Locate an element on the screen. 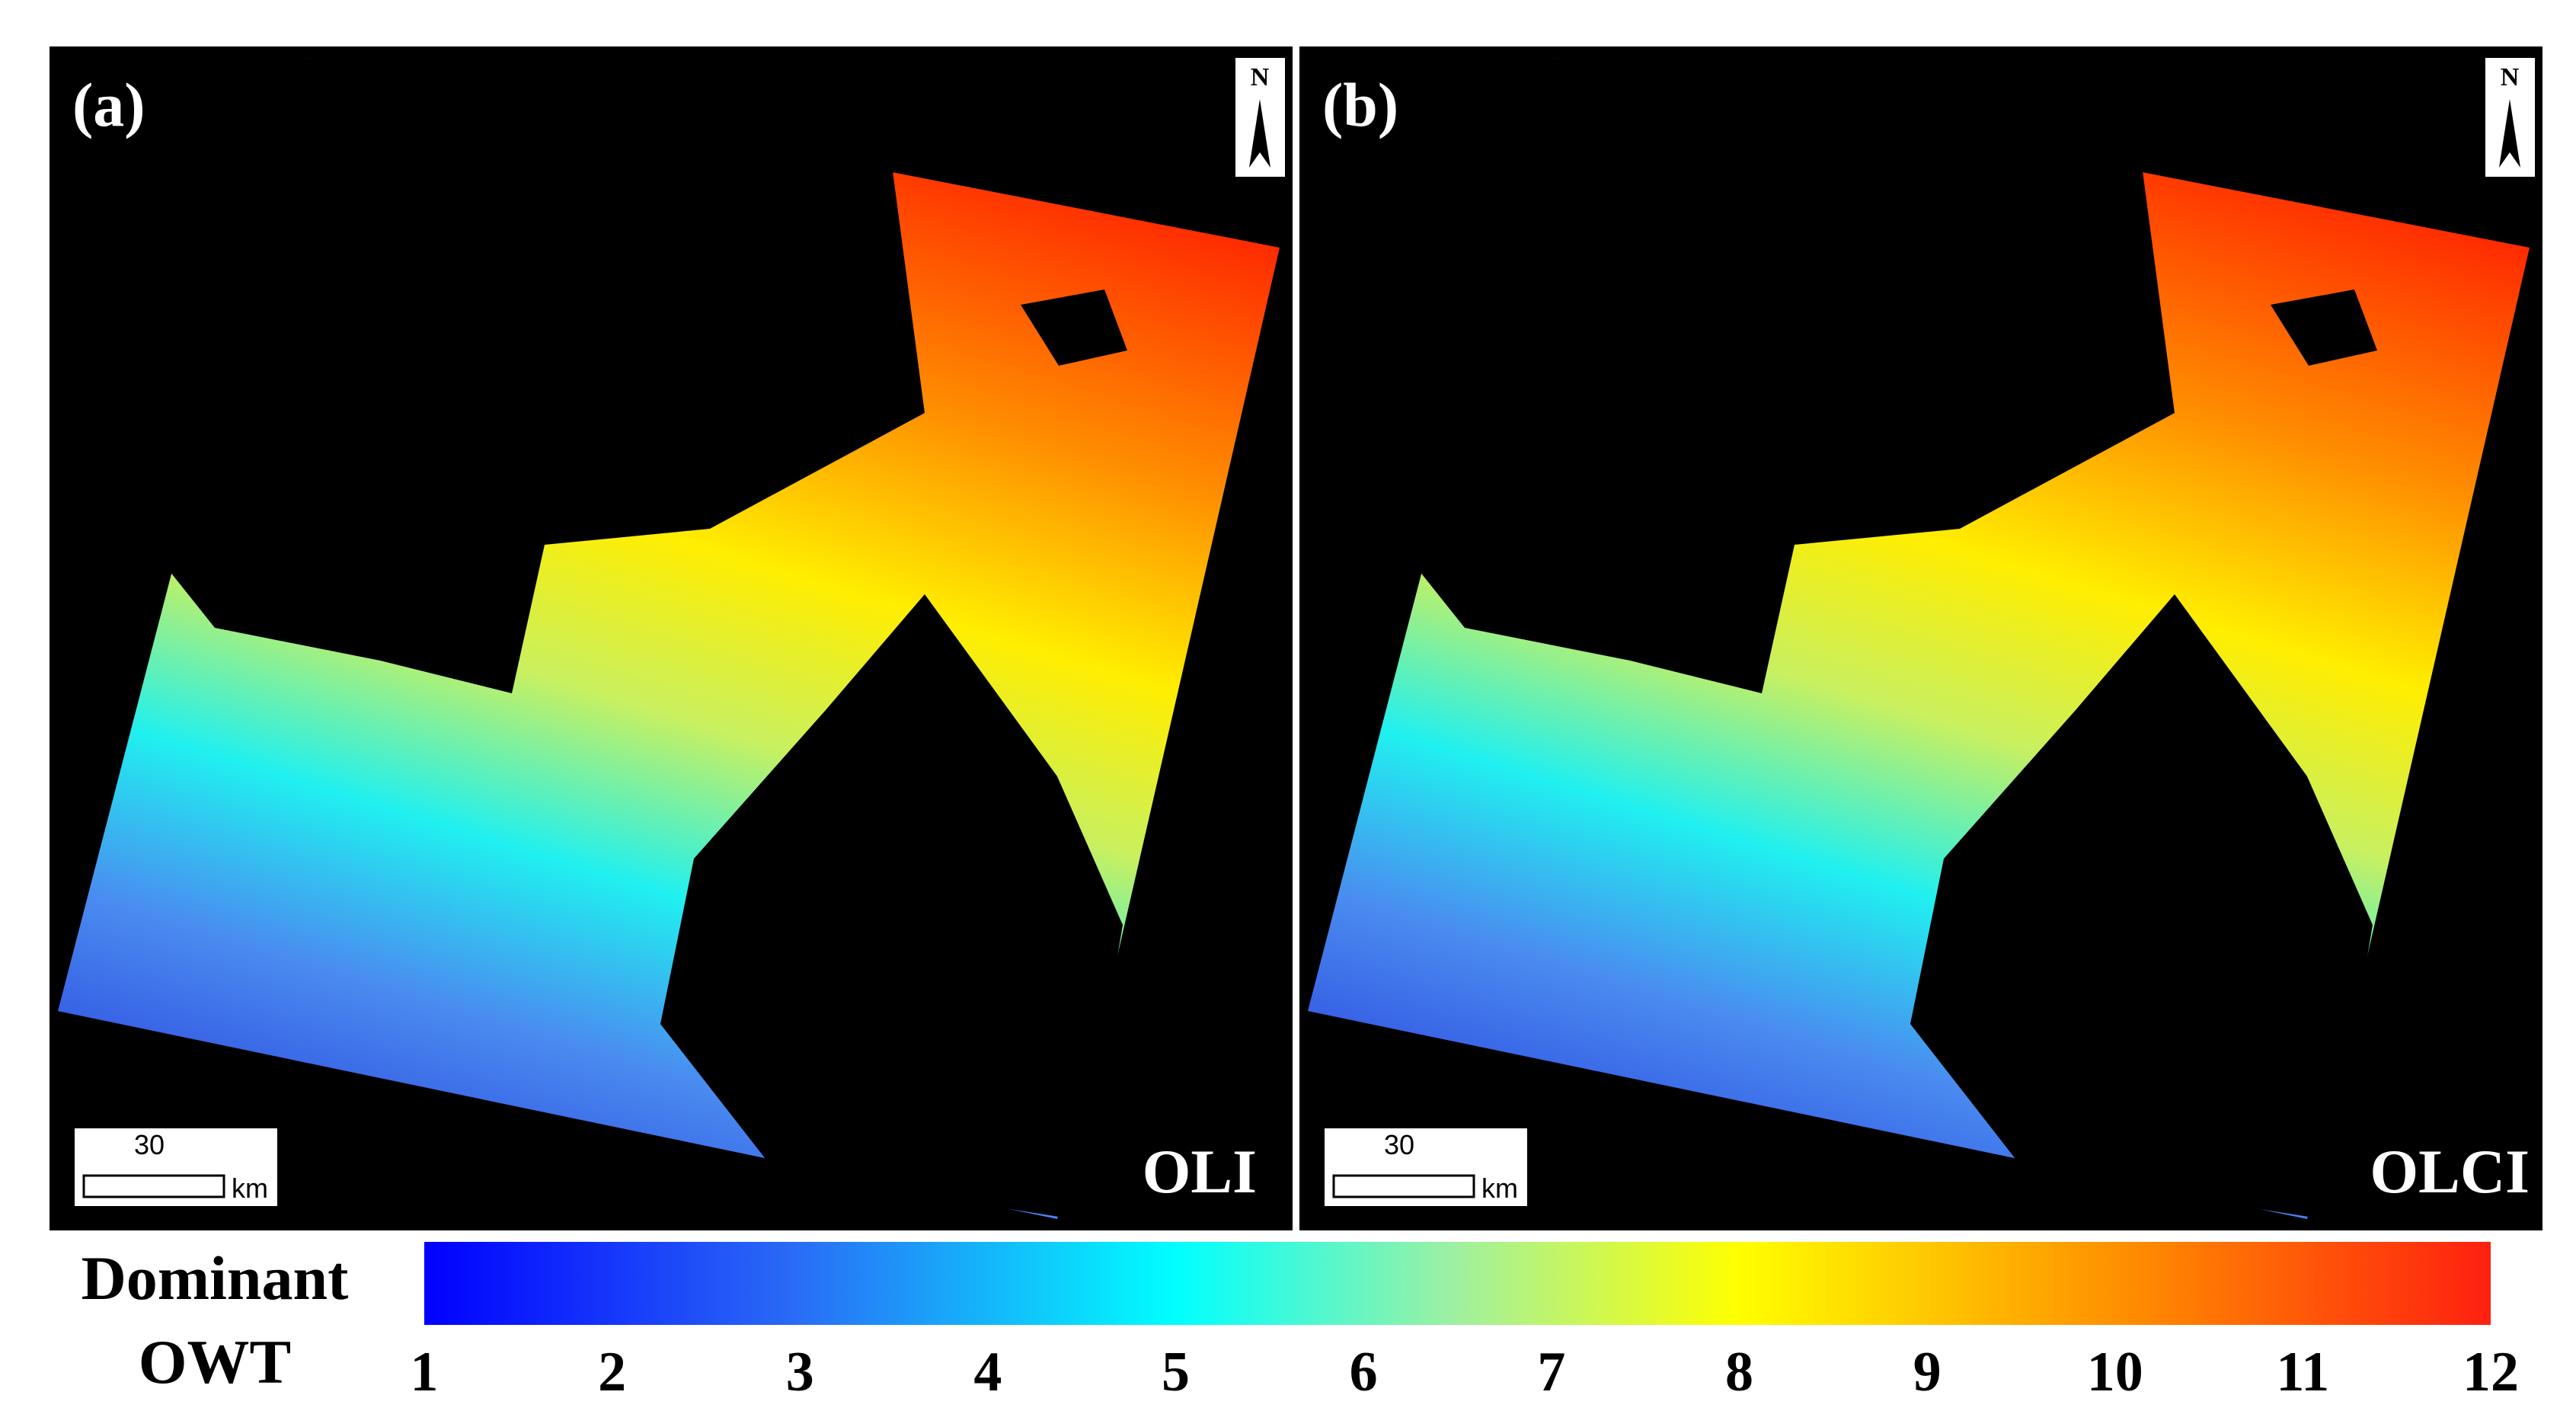  sensor-label: OLCI is located at coordinates (2450, 1171).